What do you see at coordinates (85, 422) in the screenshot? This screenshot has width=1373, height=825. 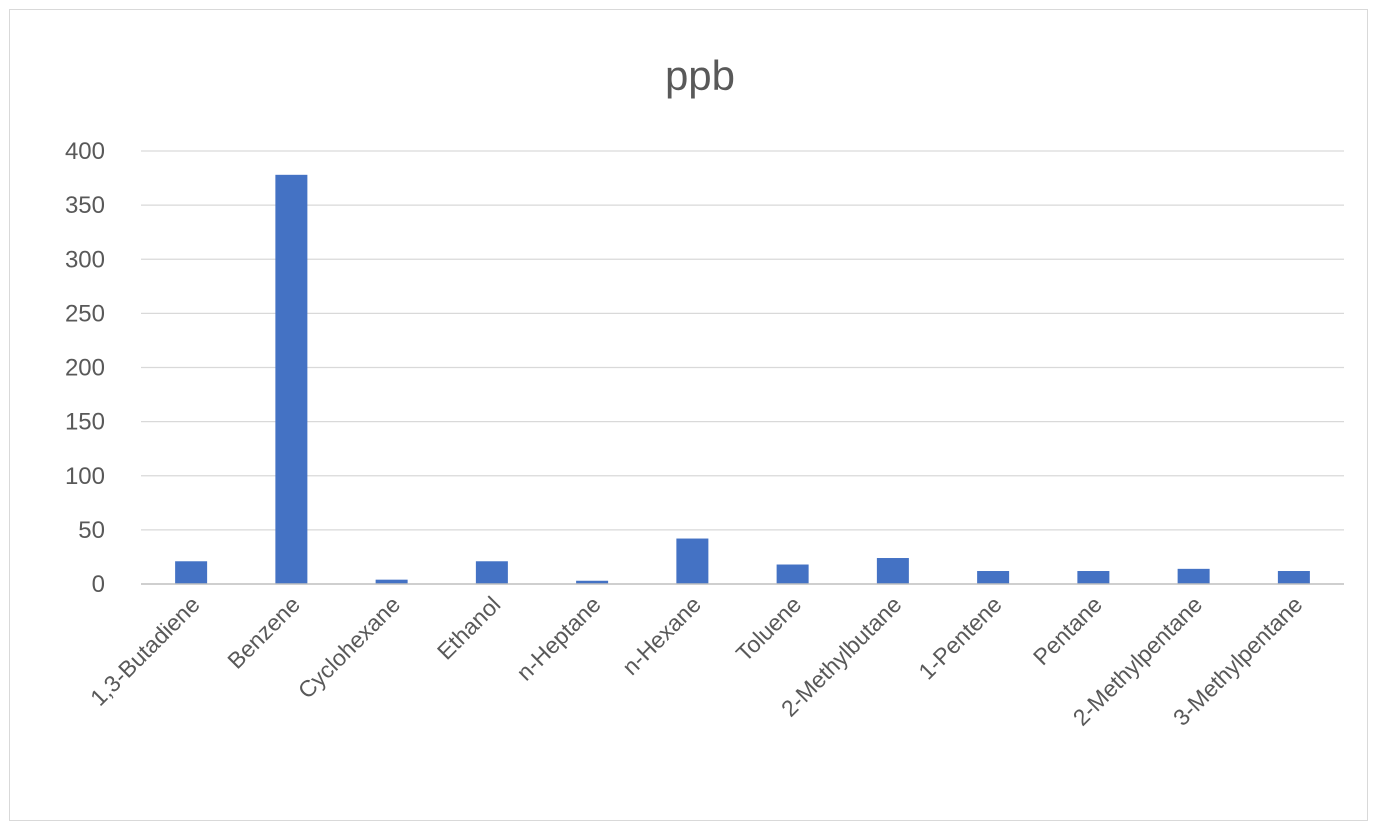 I see `y-tick-label: 150` at bounding box center [85, 422].